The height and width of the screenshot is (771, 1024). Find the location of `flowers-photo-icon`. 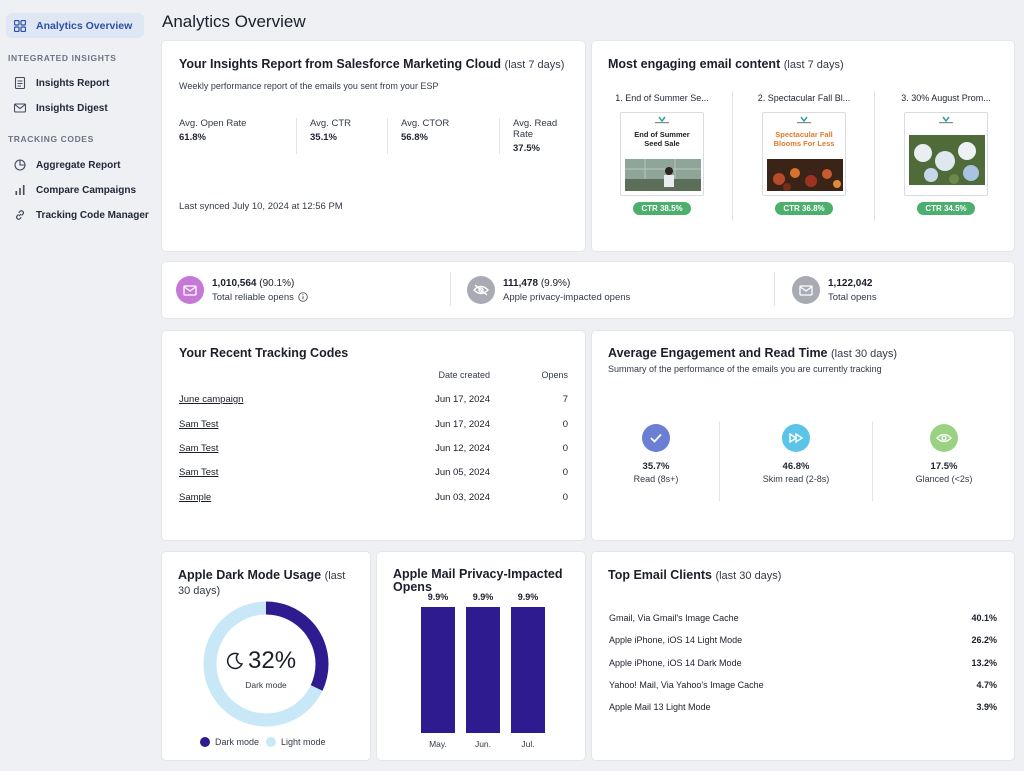

flowers-photo-icon is located at coordinates (805, 175).